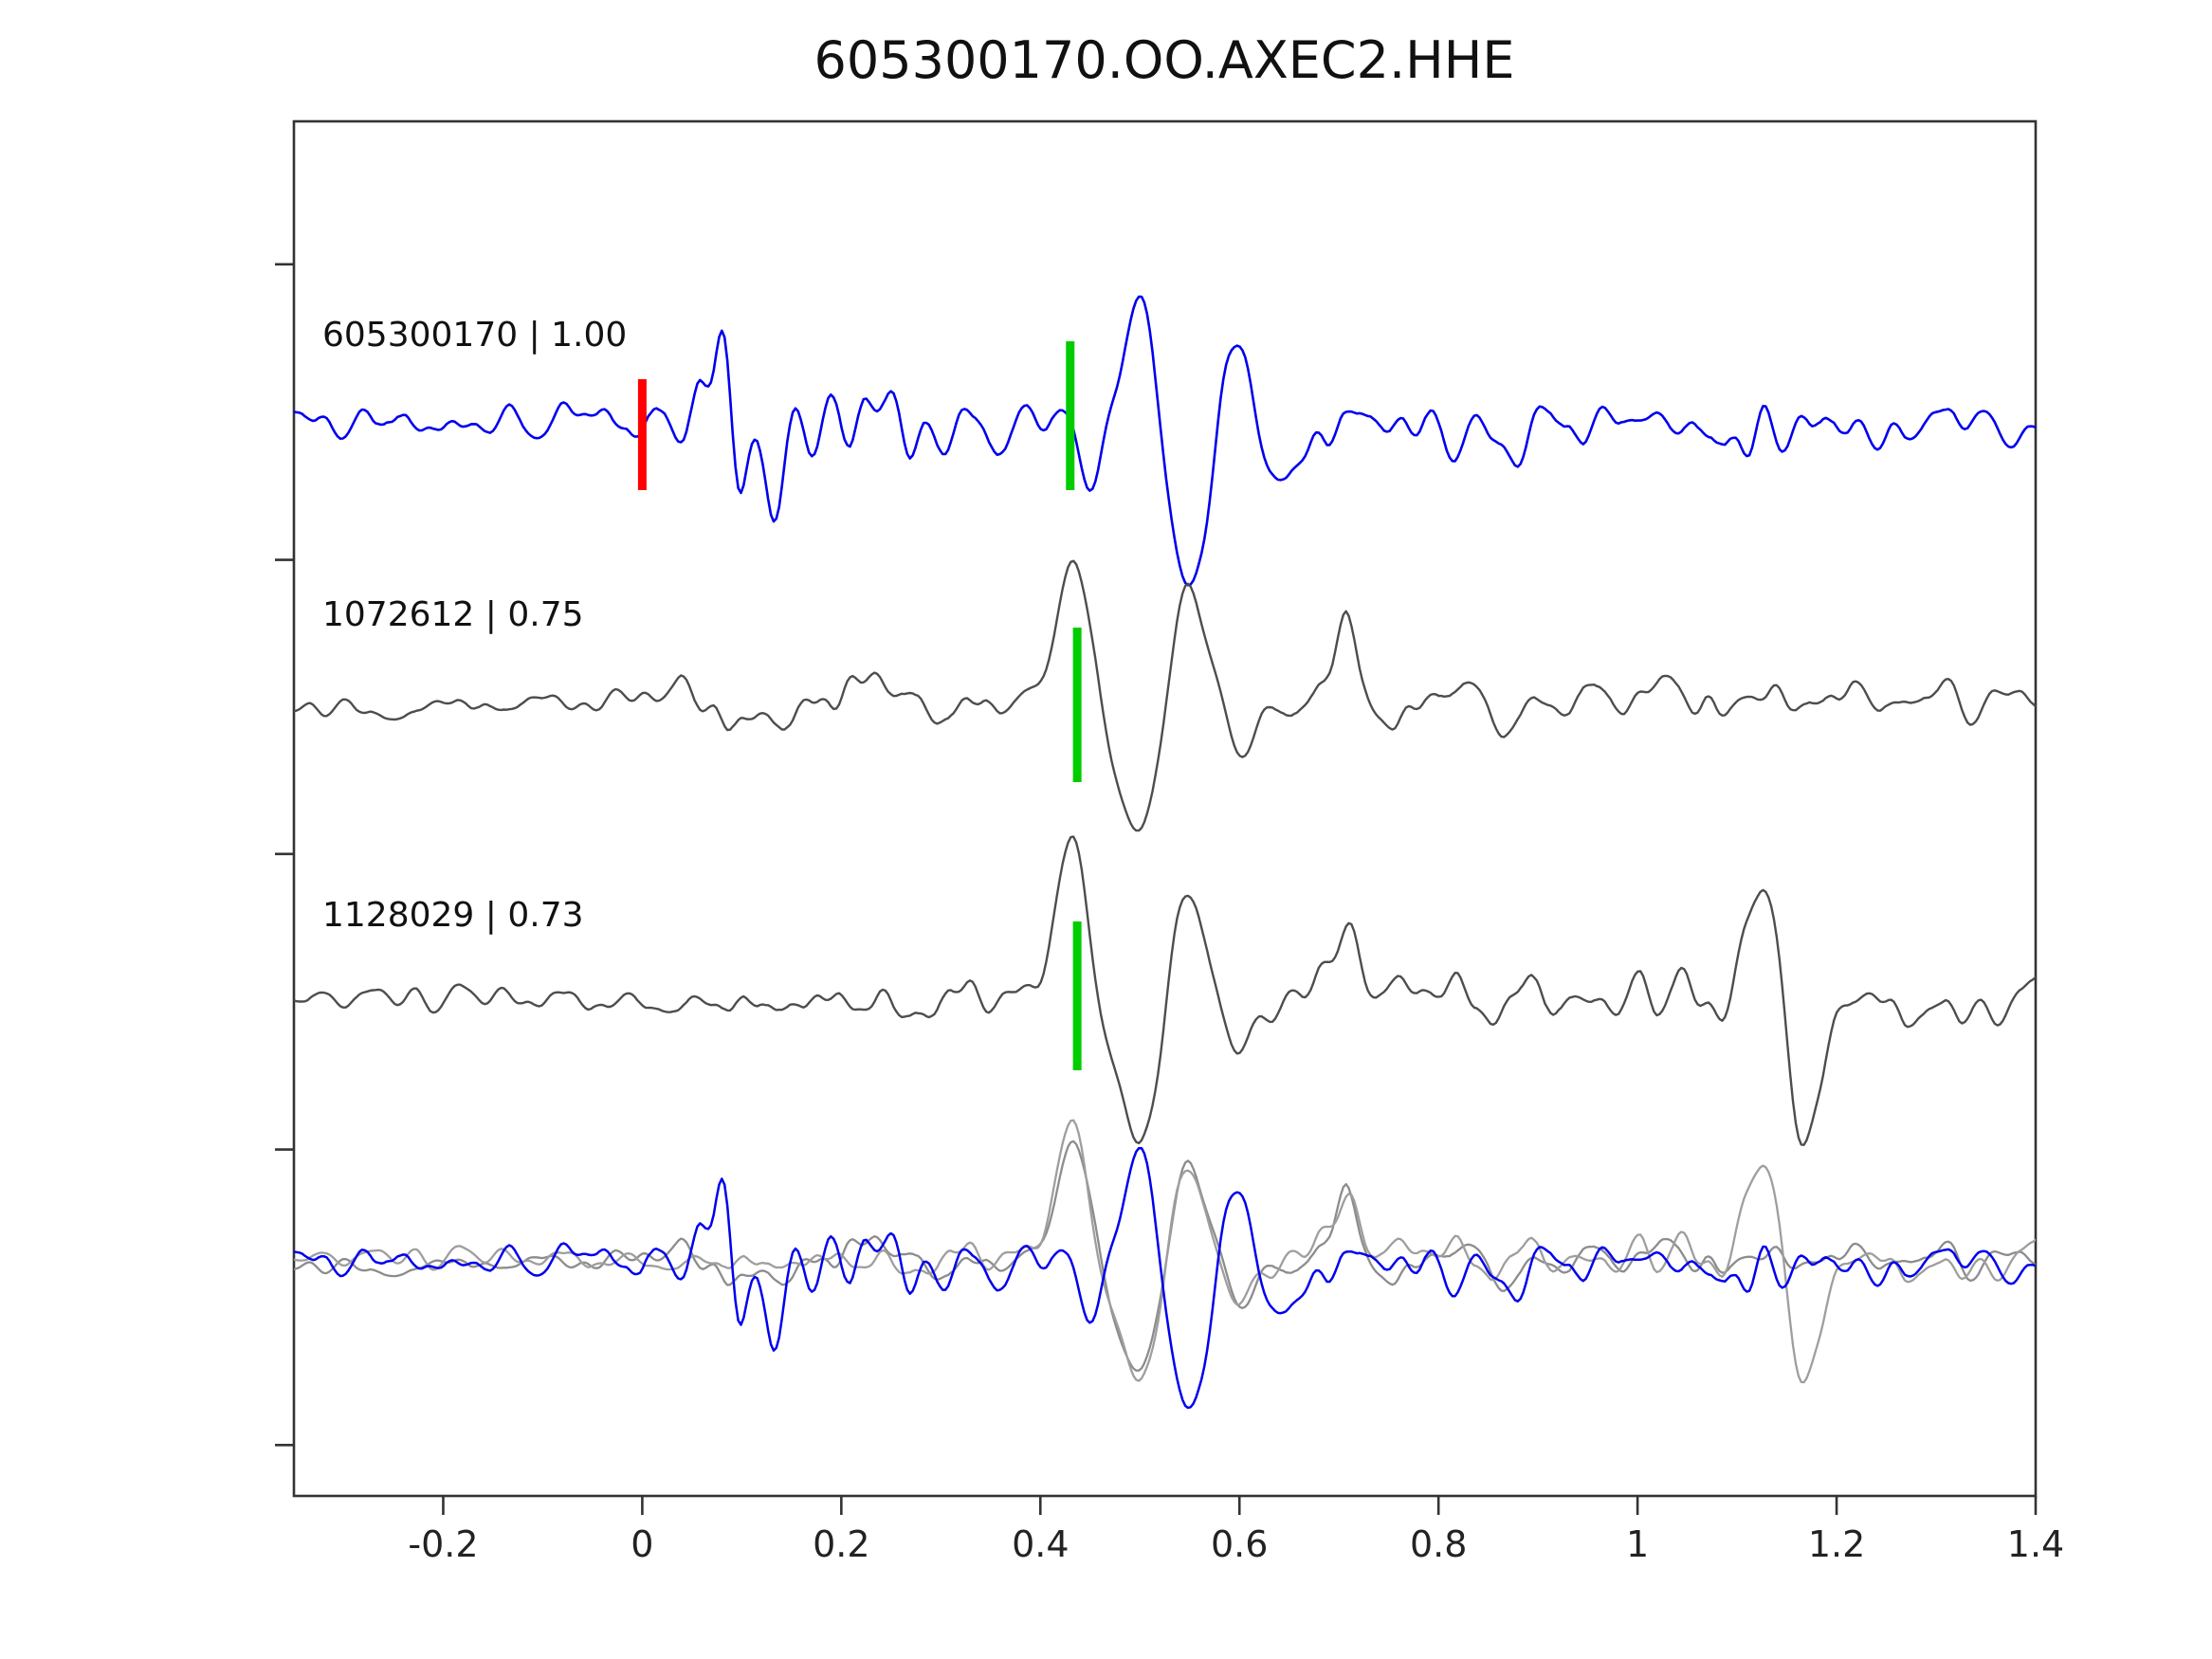 The height and width of the screenshot is (1659, 2212). I want to click on x-tick-label: 1.4, so click(2035, 1544).